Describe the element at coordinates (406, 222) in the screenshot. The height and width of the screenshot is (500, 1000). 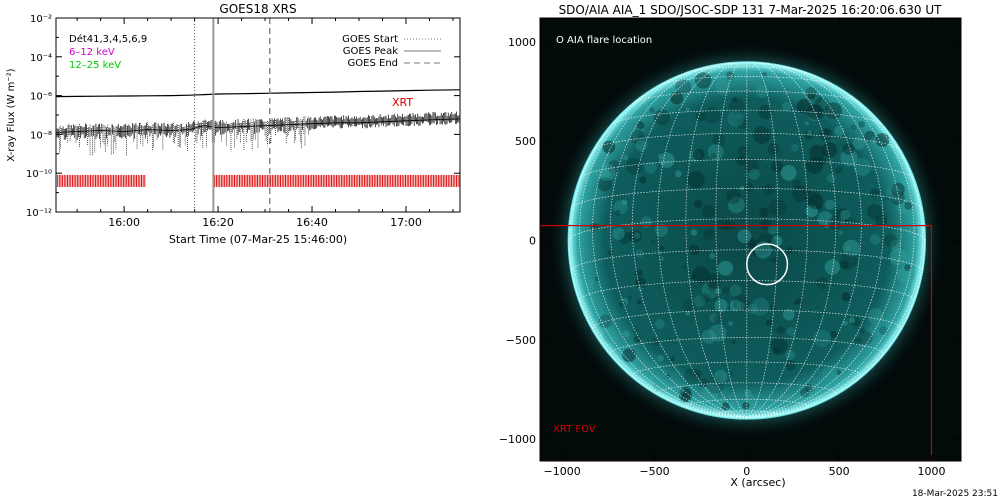
I see `x-tick-label: 17:00` at that location.